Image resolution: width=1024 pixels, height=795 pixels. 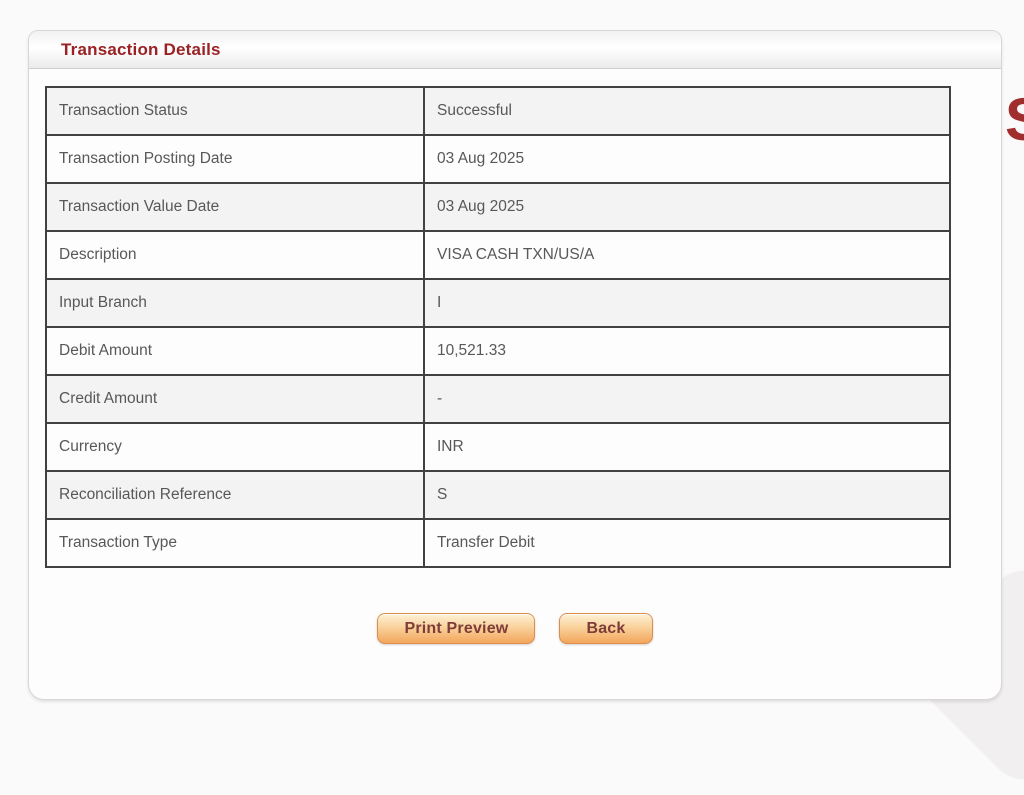 What do you see at coordinates (235, 351) in the screenshot?
I see `row-label: Debit Amount` at bounding box center [235, 351].